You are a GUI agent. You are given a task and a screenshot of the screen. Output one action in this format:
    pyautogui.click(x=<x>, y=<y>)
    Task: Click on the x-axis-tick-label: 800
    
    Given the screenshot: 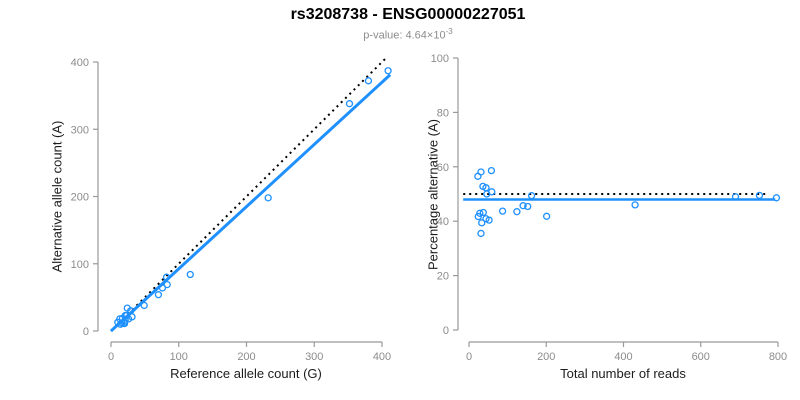 What is the action you would take?
    pyautogui.click(x=778, y=357)
    